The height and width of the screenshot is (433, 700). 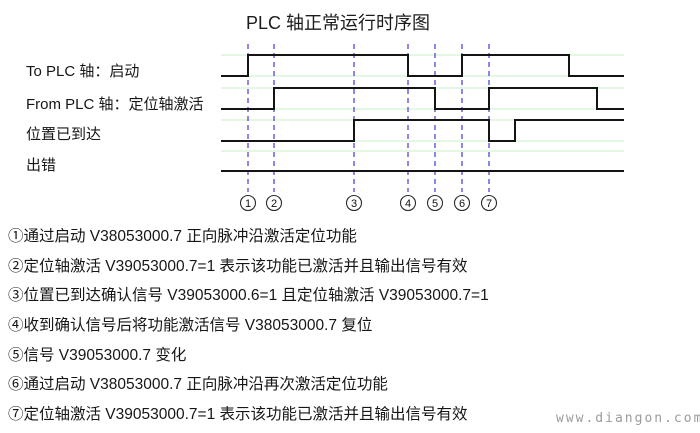 I want to click on signal-label: To PLC 轴：启动, so click(x=83, y=71).